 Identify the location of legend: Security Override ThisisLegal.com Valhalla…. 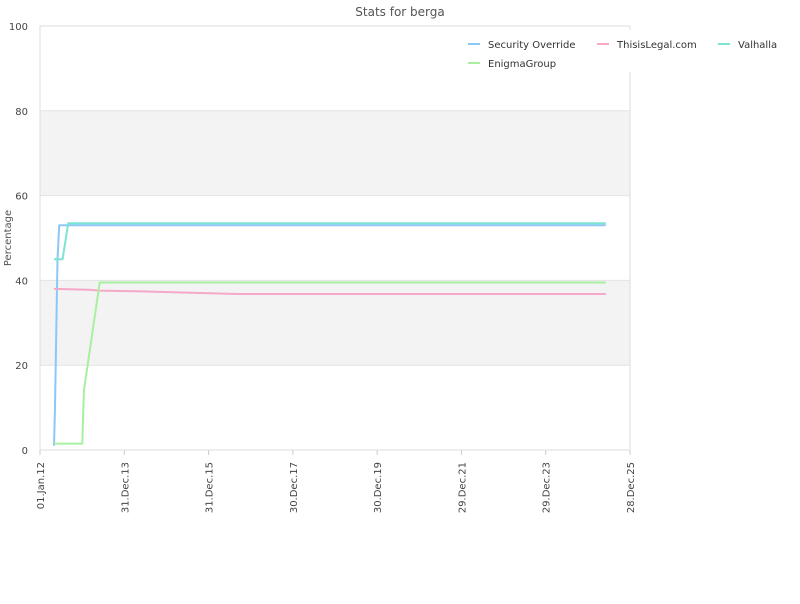
(620, 51).